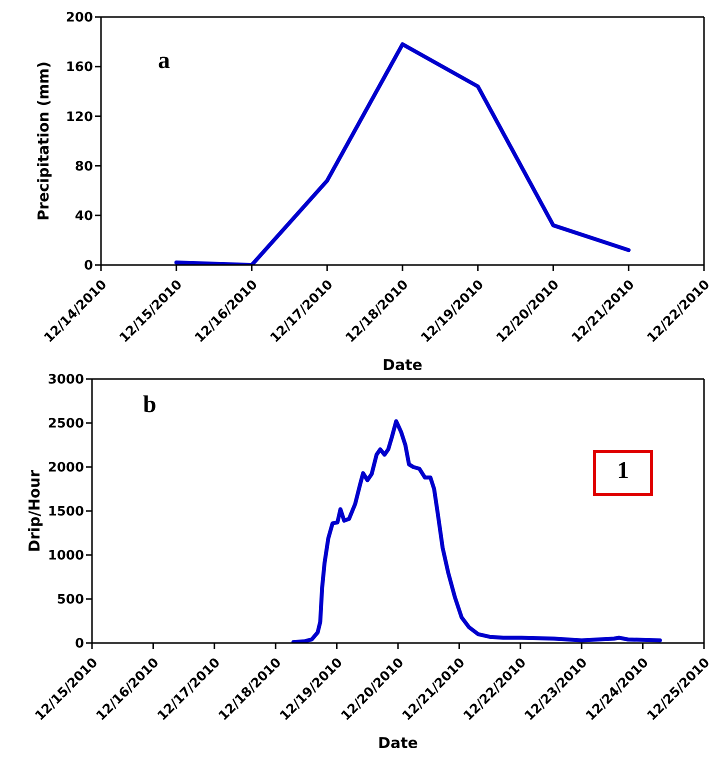  Describe the element at coordinates (66, 468) in the screenshot. I see `y-tick-label: 2000` at that location.